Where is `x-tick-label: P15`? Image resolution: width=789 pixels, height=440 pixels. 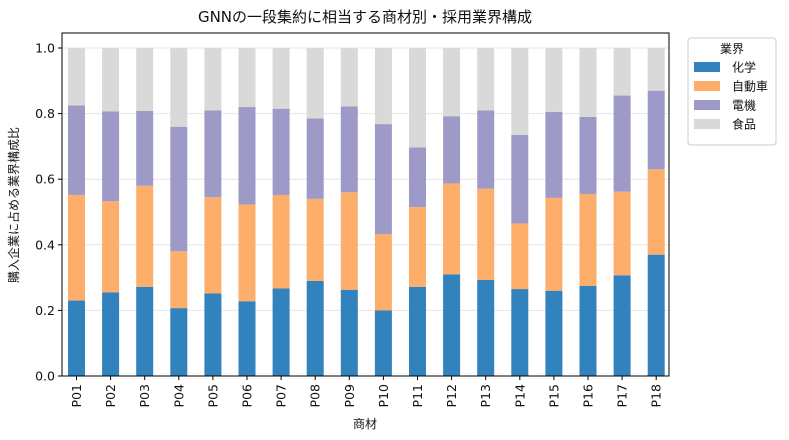
x-tick-label: P15 is located at coordinates (553, 395).